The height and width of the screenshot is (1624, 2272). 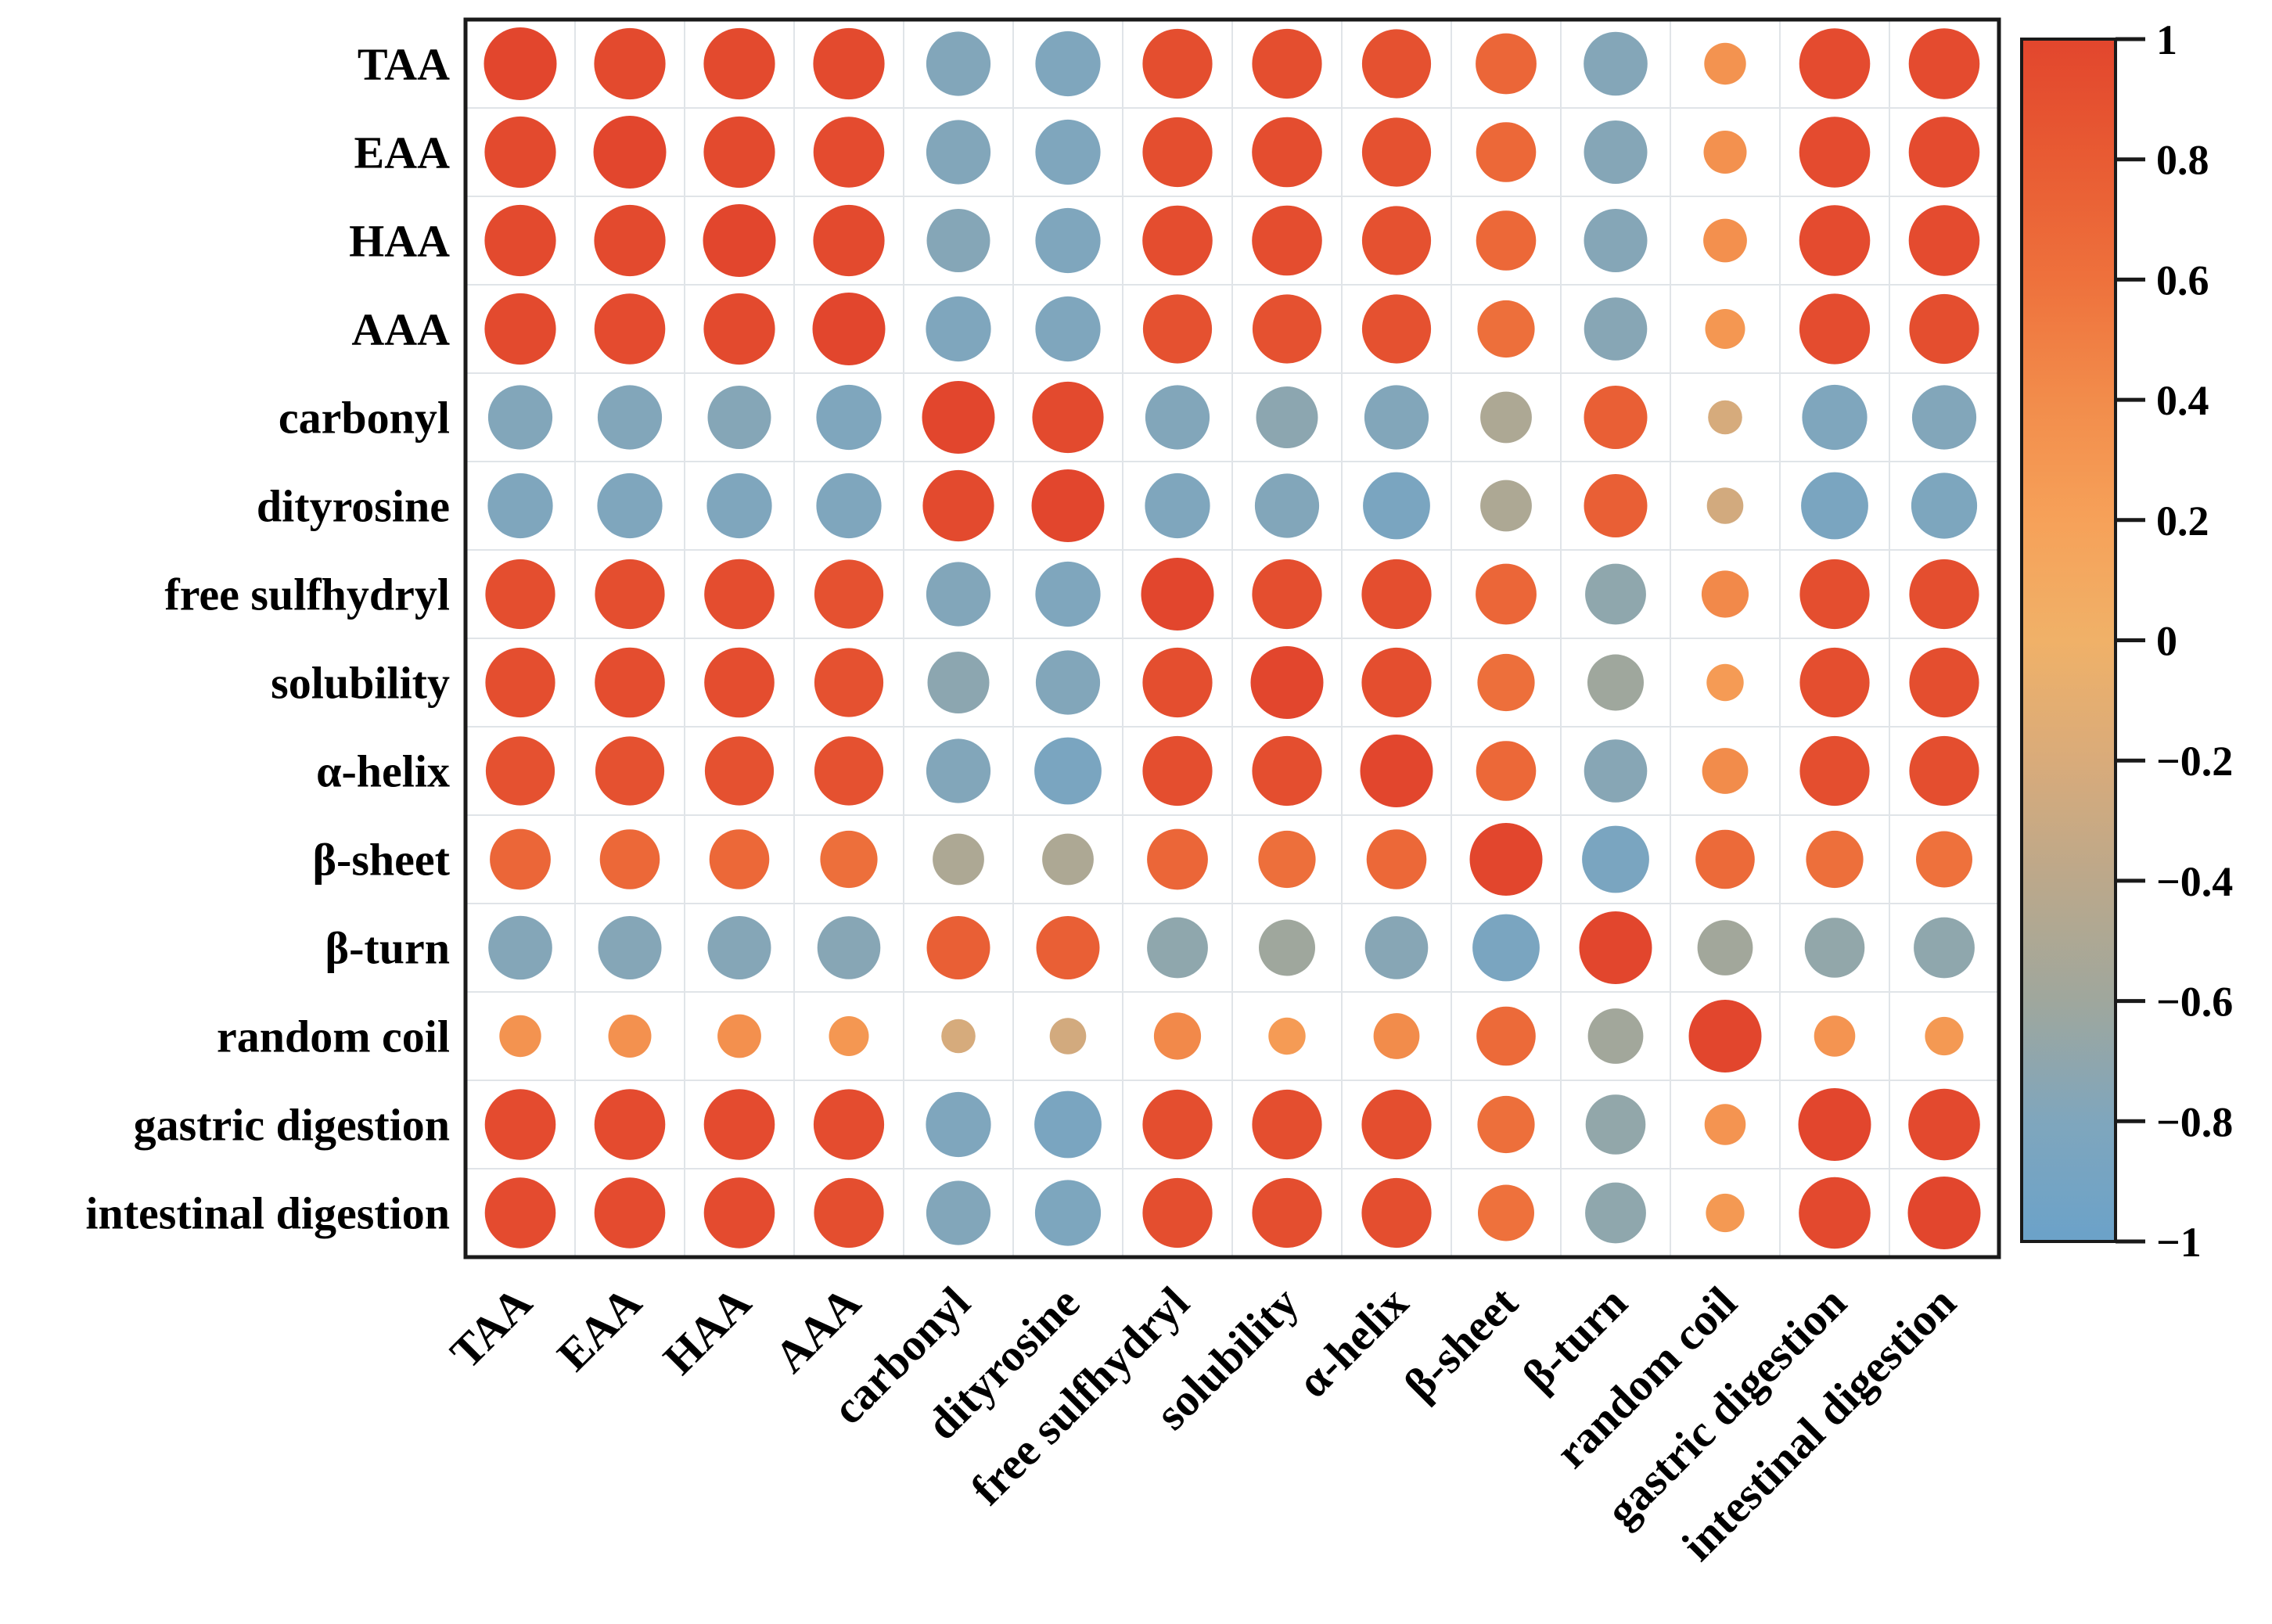 What do you see at coordinates (383, 771) in the screenshot?
I see `y-axis-label: α-helix` at bounding box center [383, 771].